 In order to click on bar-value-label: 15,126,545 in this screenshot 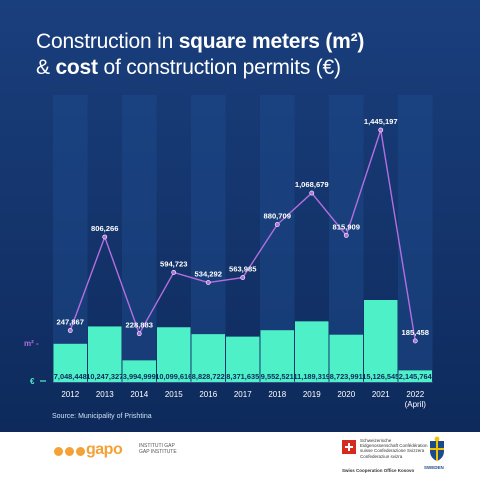, I will do `click(380, 376)`.